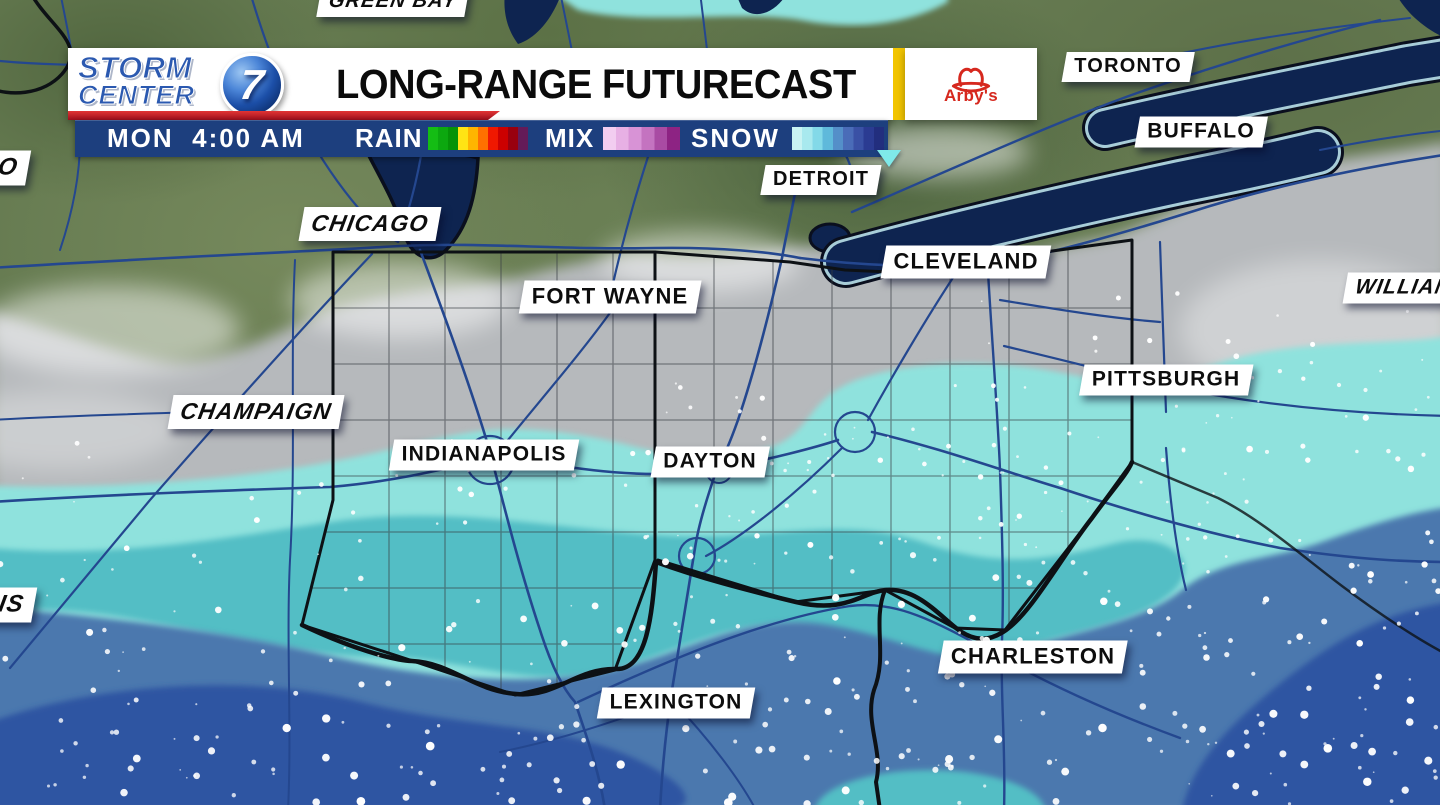 This screenshot has width=1440, height=805. What do you see at coordinates (389, 138) in the screenshot?
I see `rain-label: RAIN` at bounding box center [389, 138].